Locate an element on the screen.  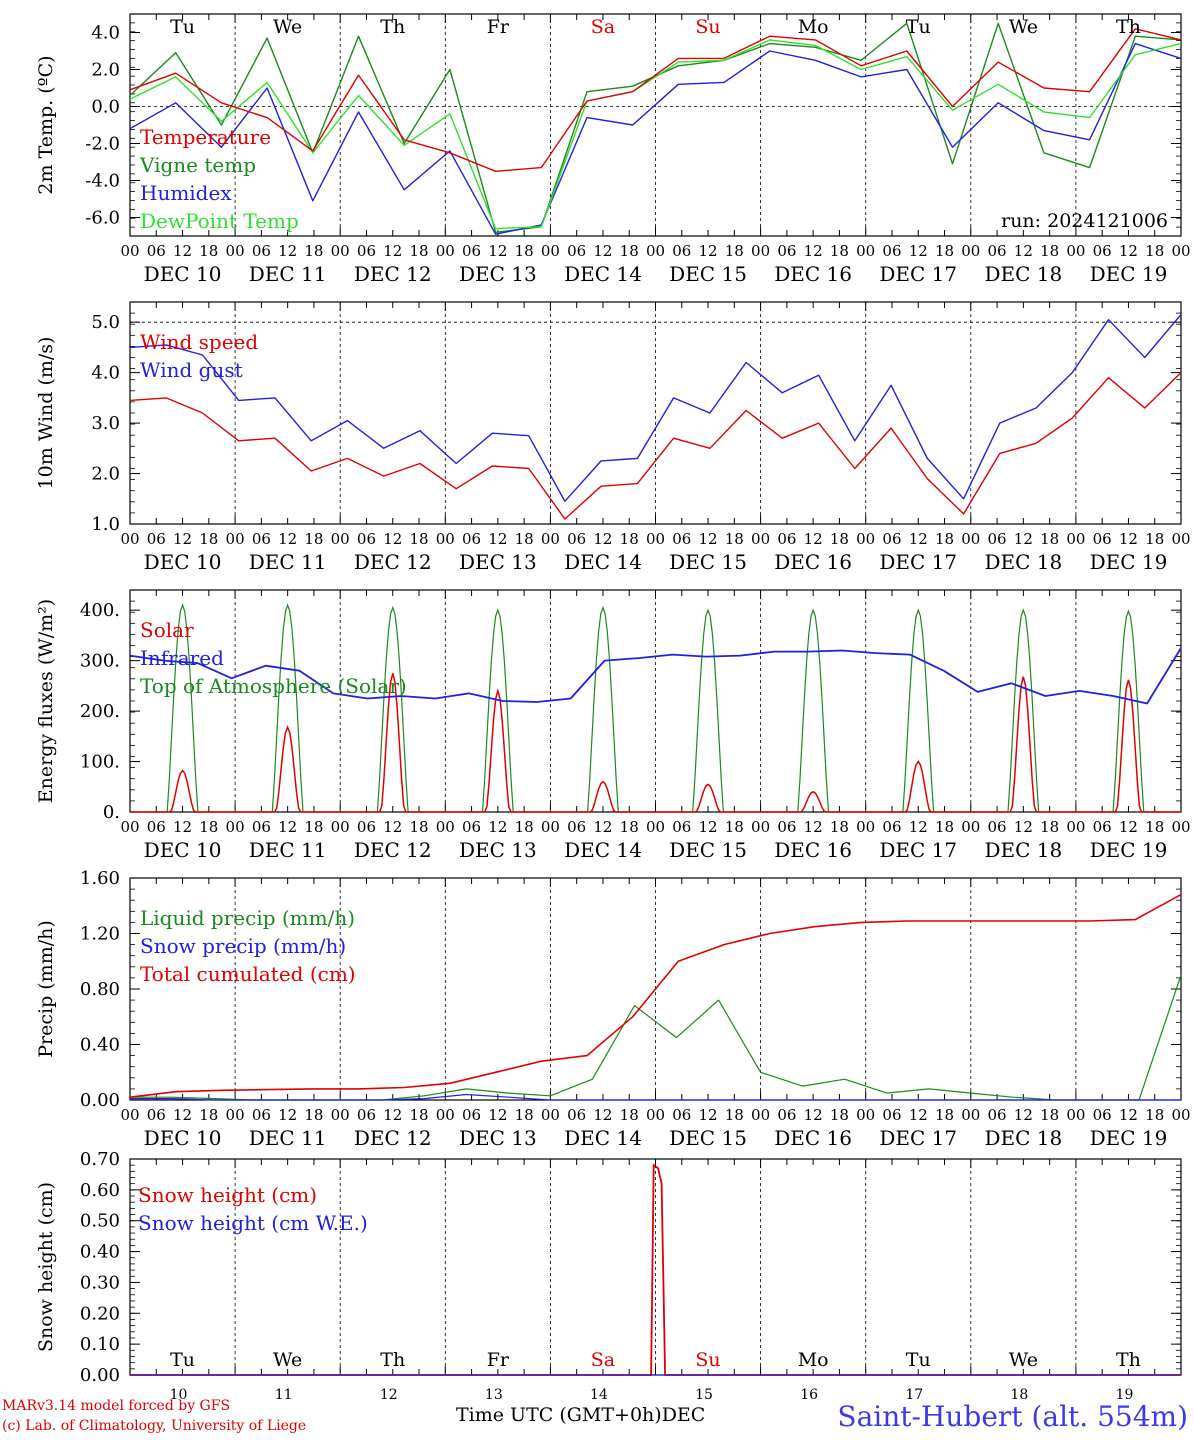
month-label: DEC is located at coordinates (683, 1415).